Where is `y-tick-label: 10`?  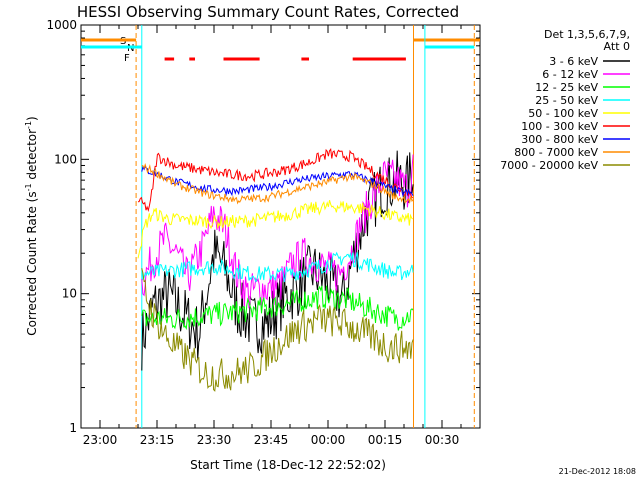
y-tick-label: 10 is located at coordinates (69, 294).